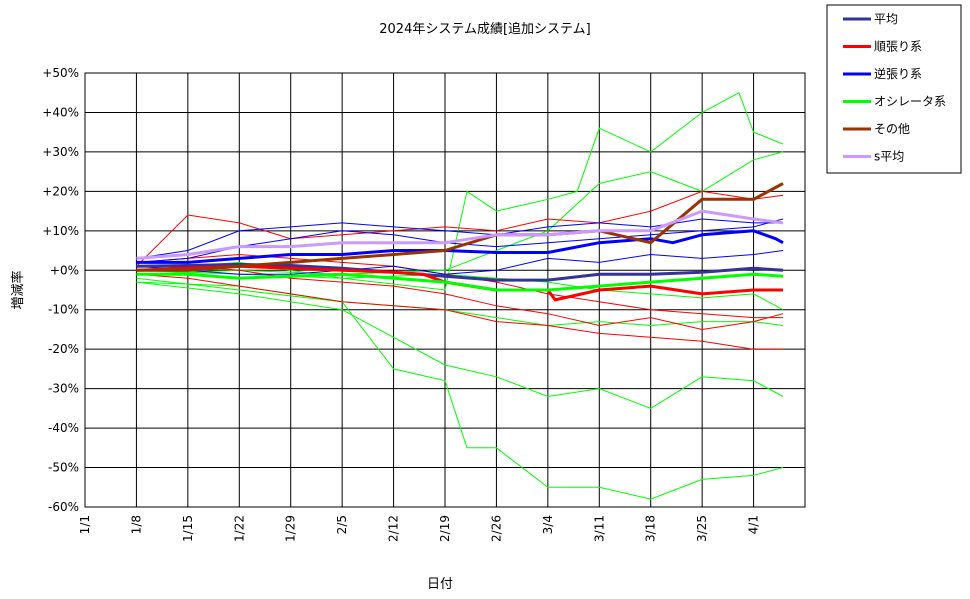 The image size is (970, 599). What do you see at coordinates (291, 528) in the screenshot?
I see `x-tick-label: 1/29` at bounding box center [291, 528].